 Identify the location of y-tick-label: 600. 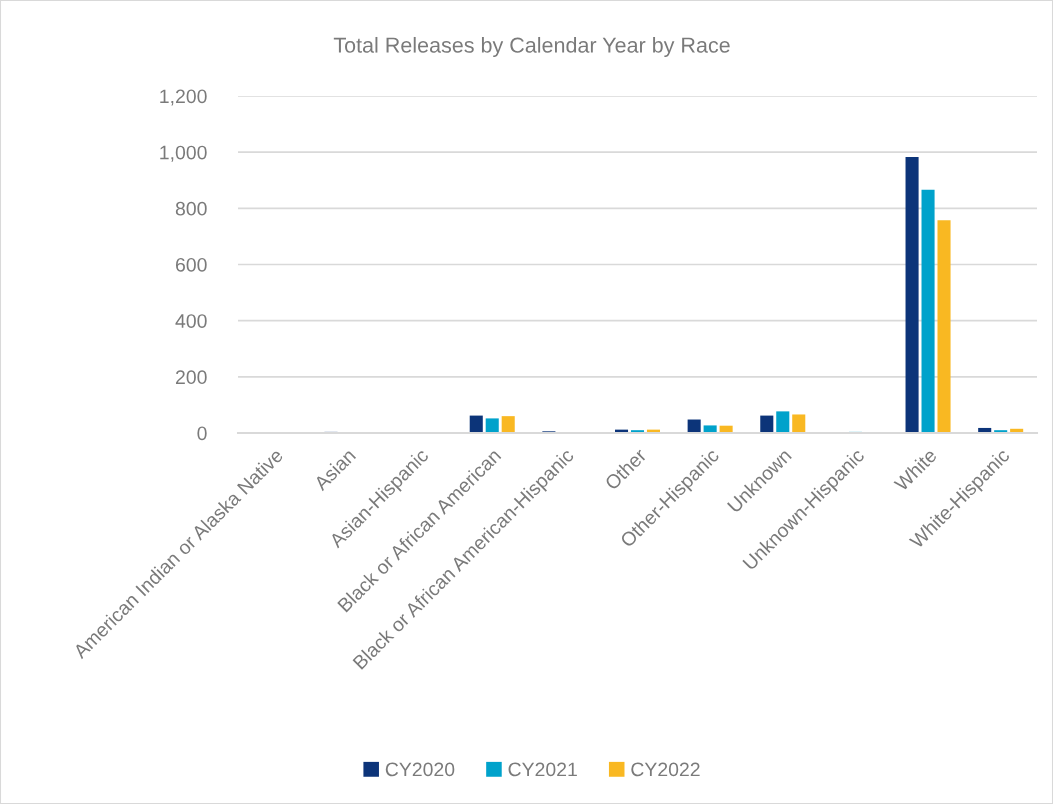
(191, 264).